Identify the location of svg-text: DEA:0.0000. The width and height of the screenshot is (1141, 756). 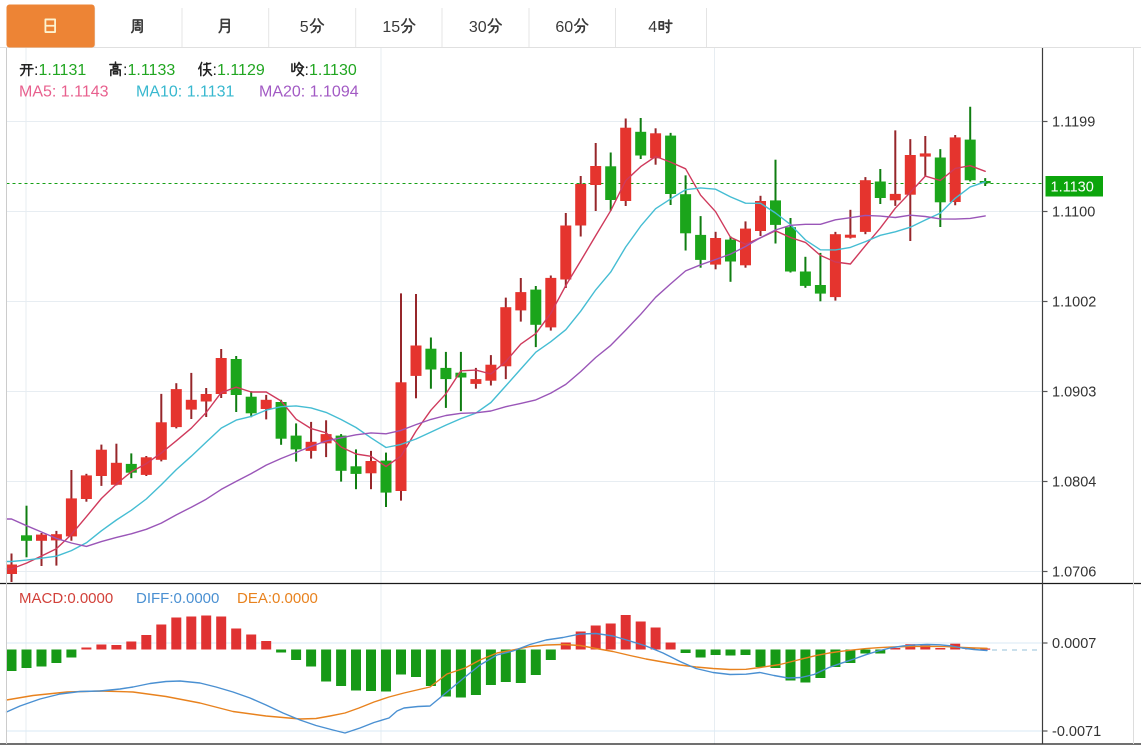
(277, 598).